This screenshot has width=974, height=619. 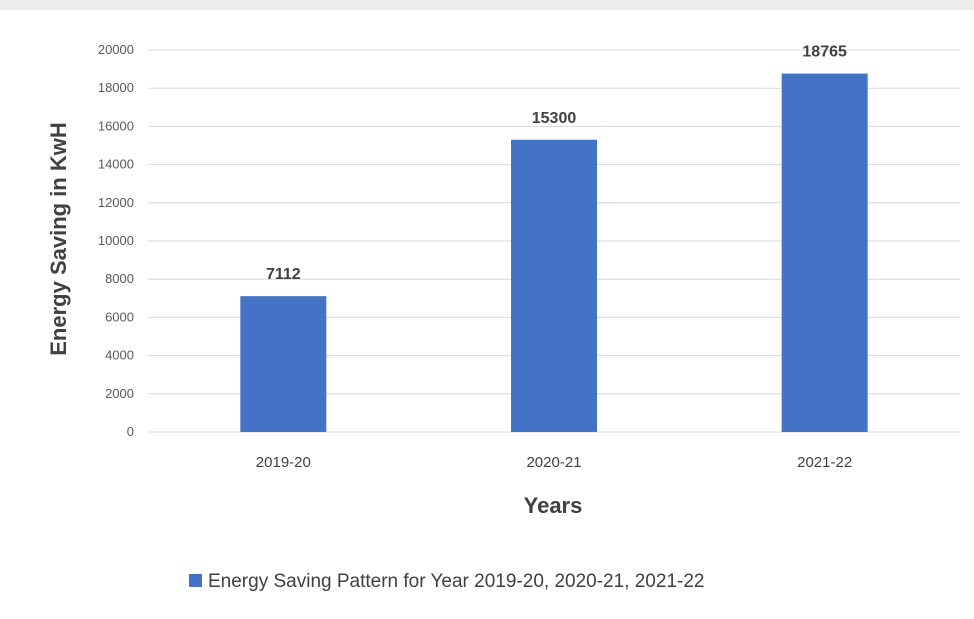 I want to click on y-tick-label: 4000, so click(x=119, y=355).